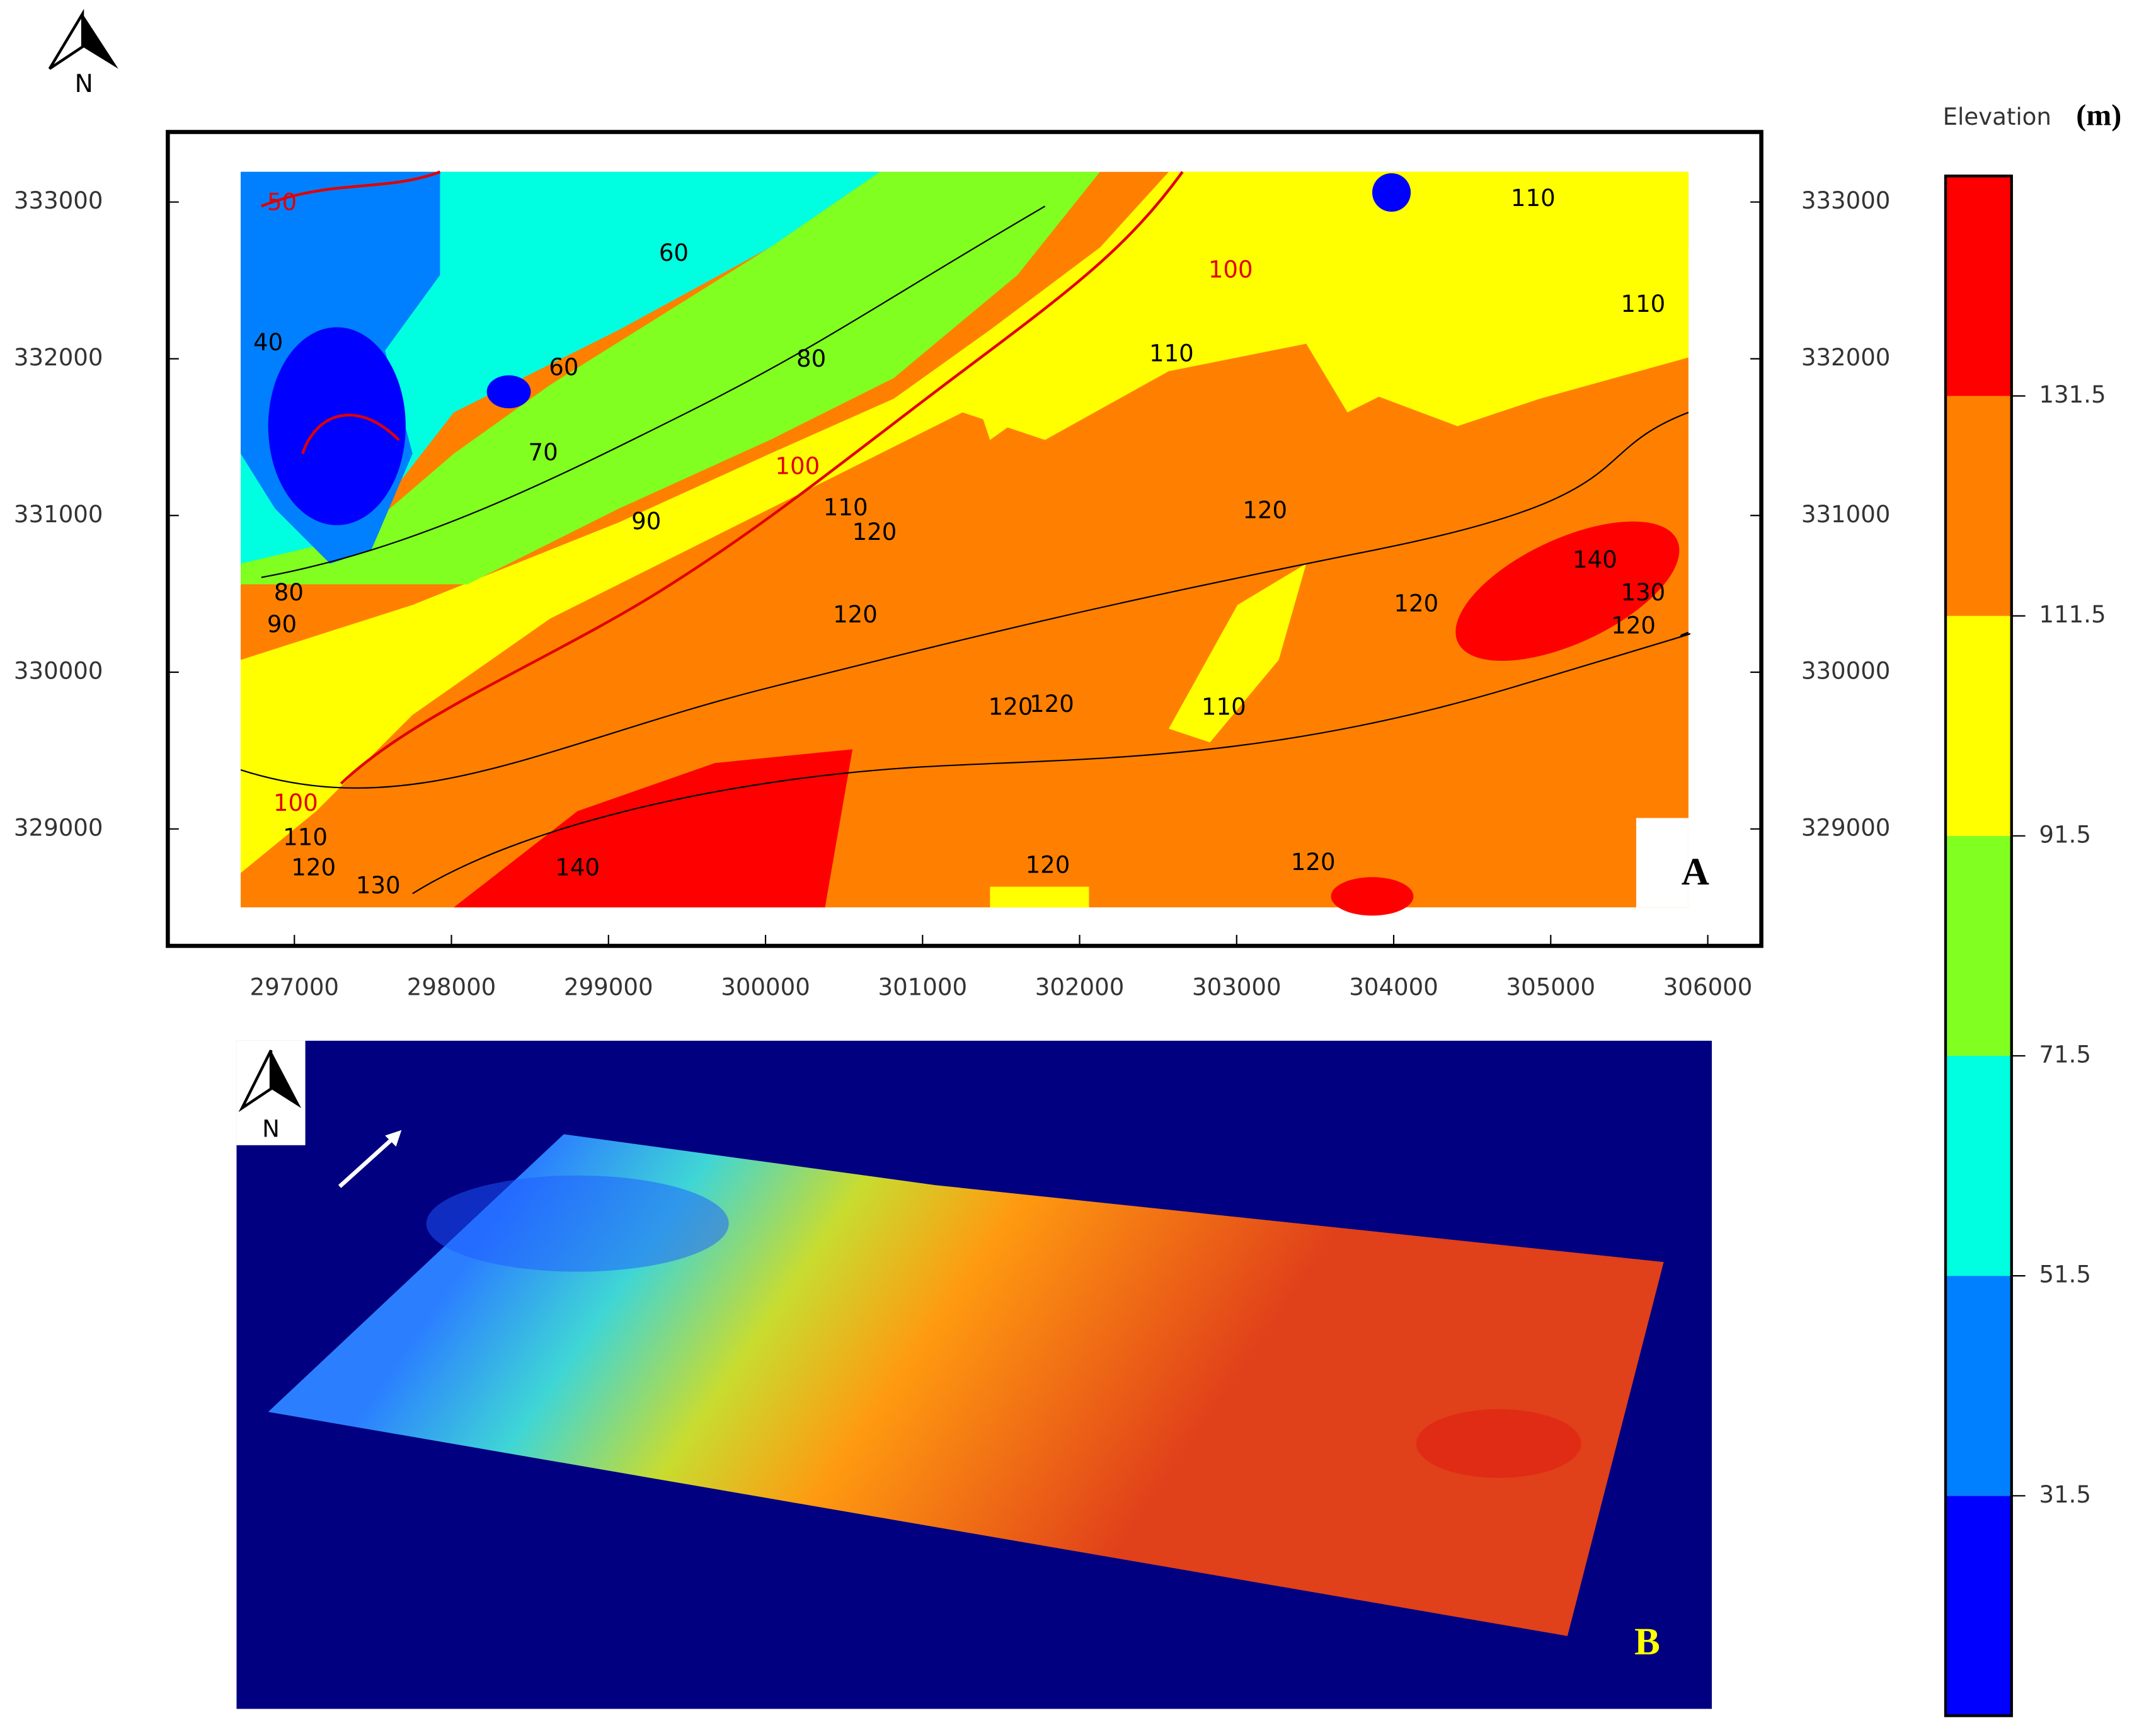 The image size is (2156, 1735). I want to click on colorbar-frame, so click(1979, 946).